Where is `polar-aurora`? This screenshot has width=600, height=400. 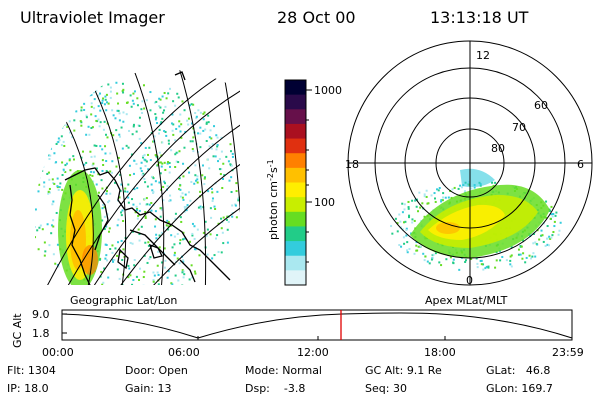
polar-aurora is located at coordinates (476, 219).